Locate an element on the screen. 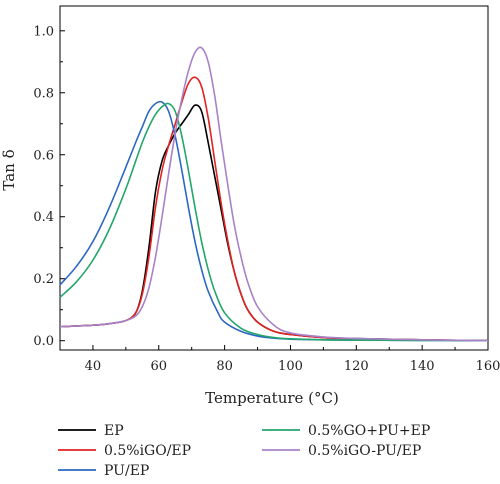  y-tick-label: 0.0 is located at coordinates (43, 341).